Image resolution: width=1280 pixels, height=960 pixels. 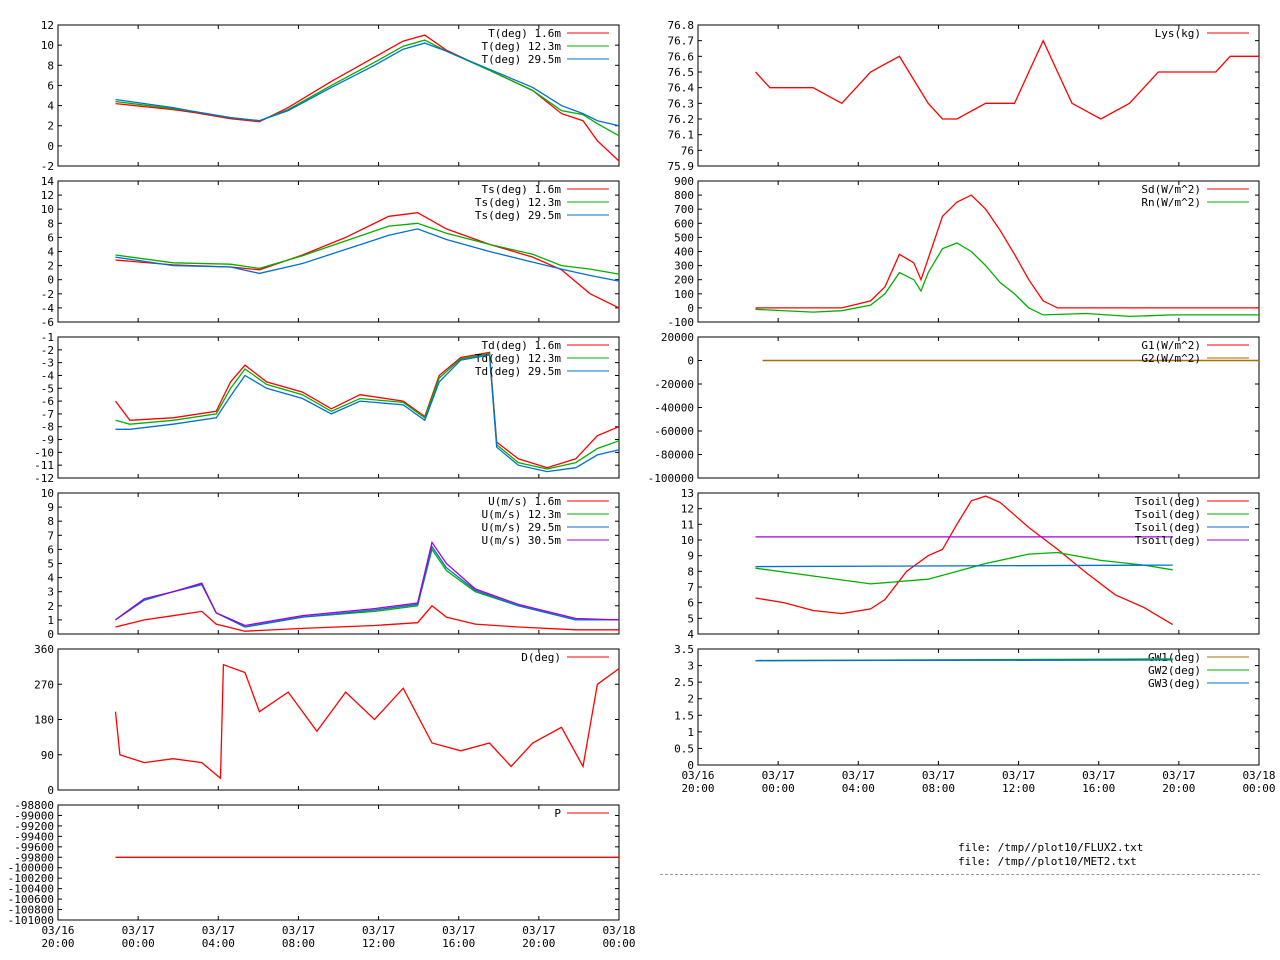 I want to click on legend-label: GW3(deg), so click(x=1174, y=683).